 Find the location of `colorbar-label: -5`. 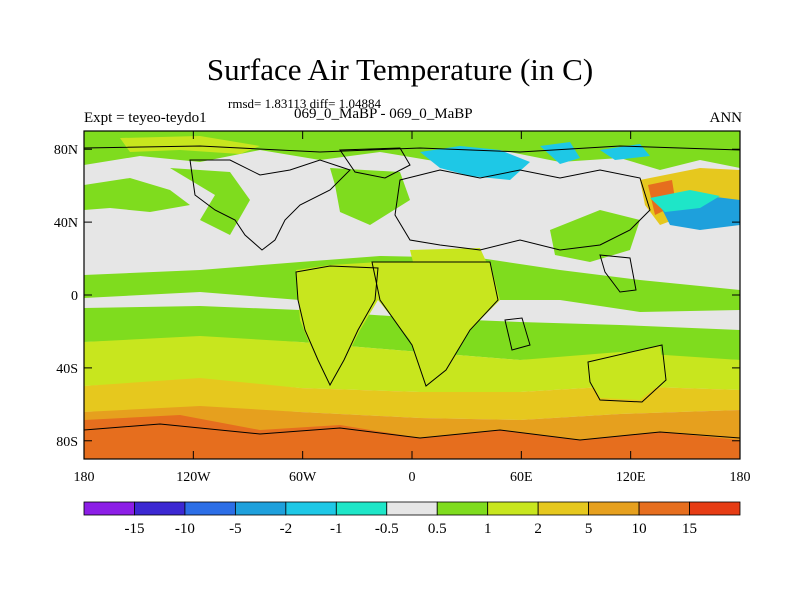

colorbar-label: -5 is located at coordinates (235, 529).